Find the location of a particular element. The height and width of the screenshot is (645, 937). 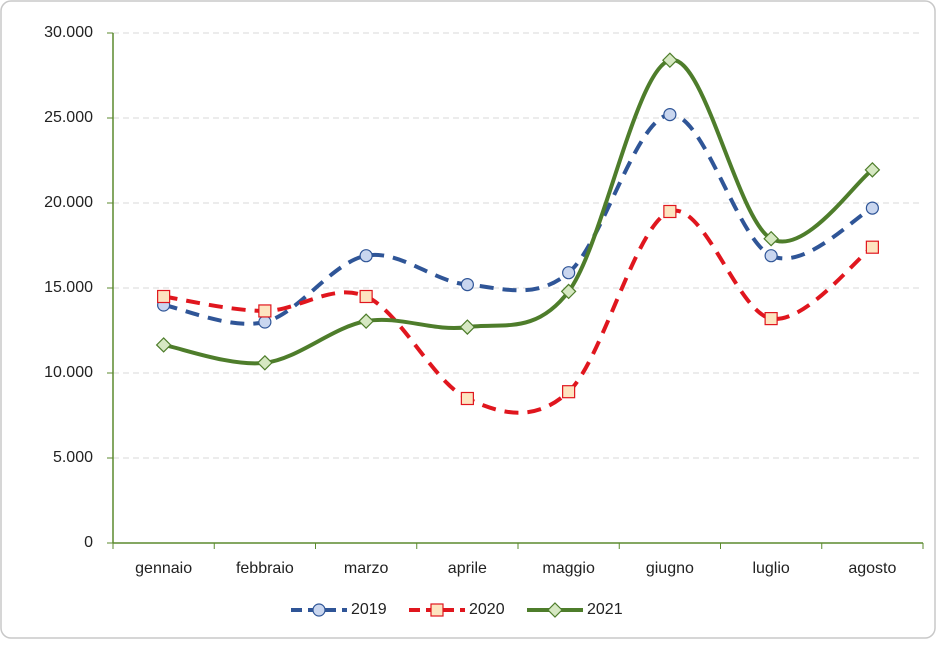

legend-label: 2021 is located at coordinates (605, 609).